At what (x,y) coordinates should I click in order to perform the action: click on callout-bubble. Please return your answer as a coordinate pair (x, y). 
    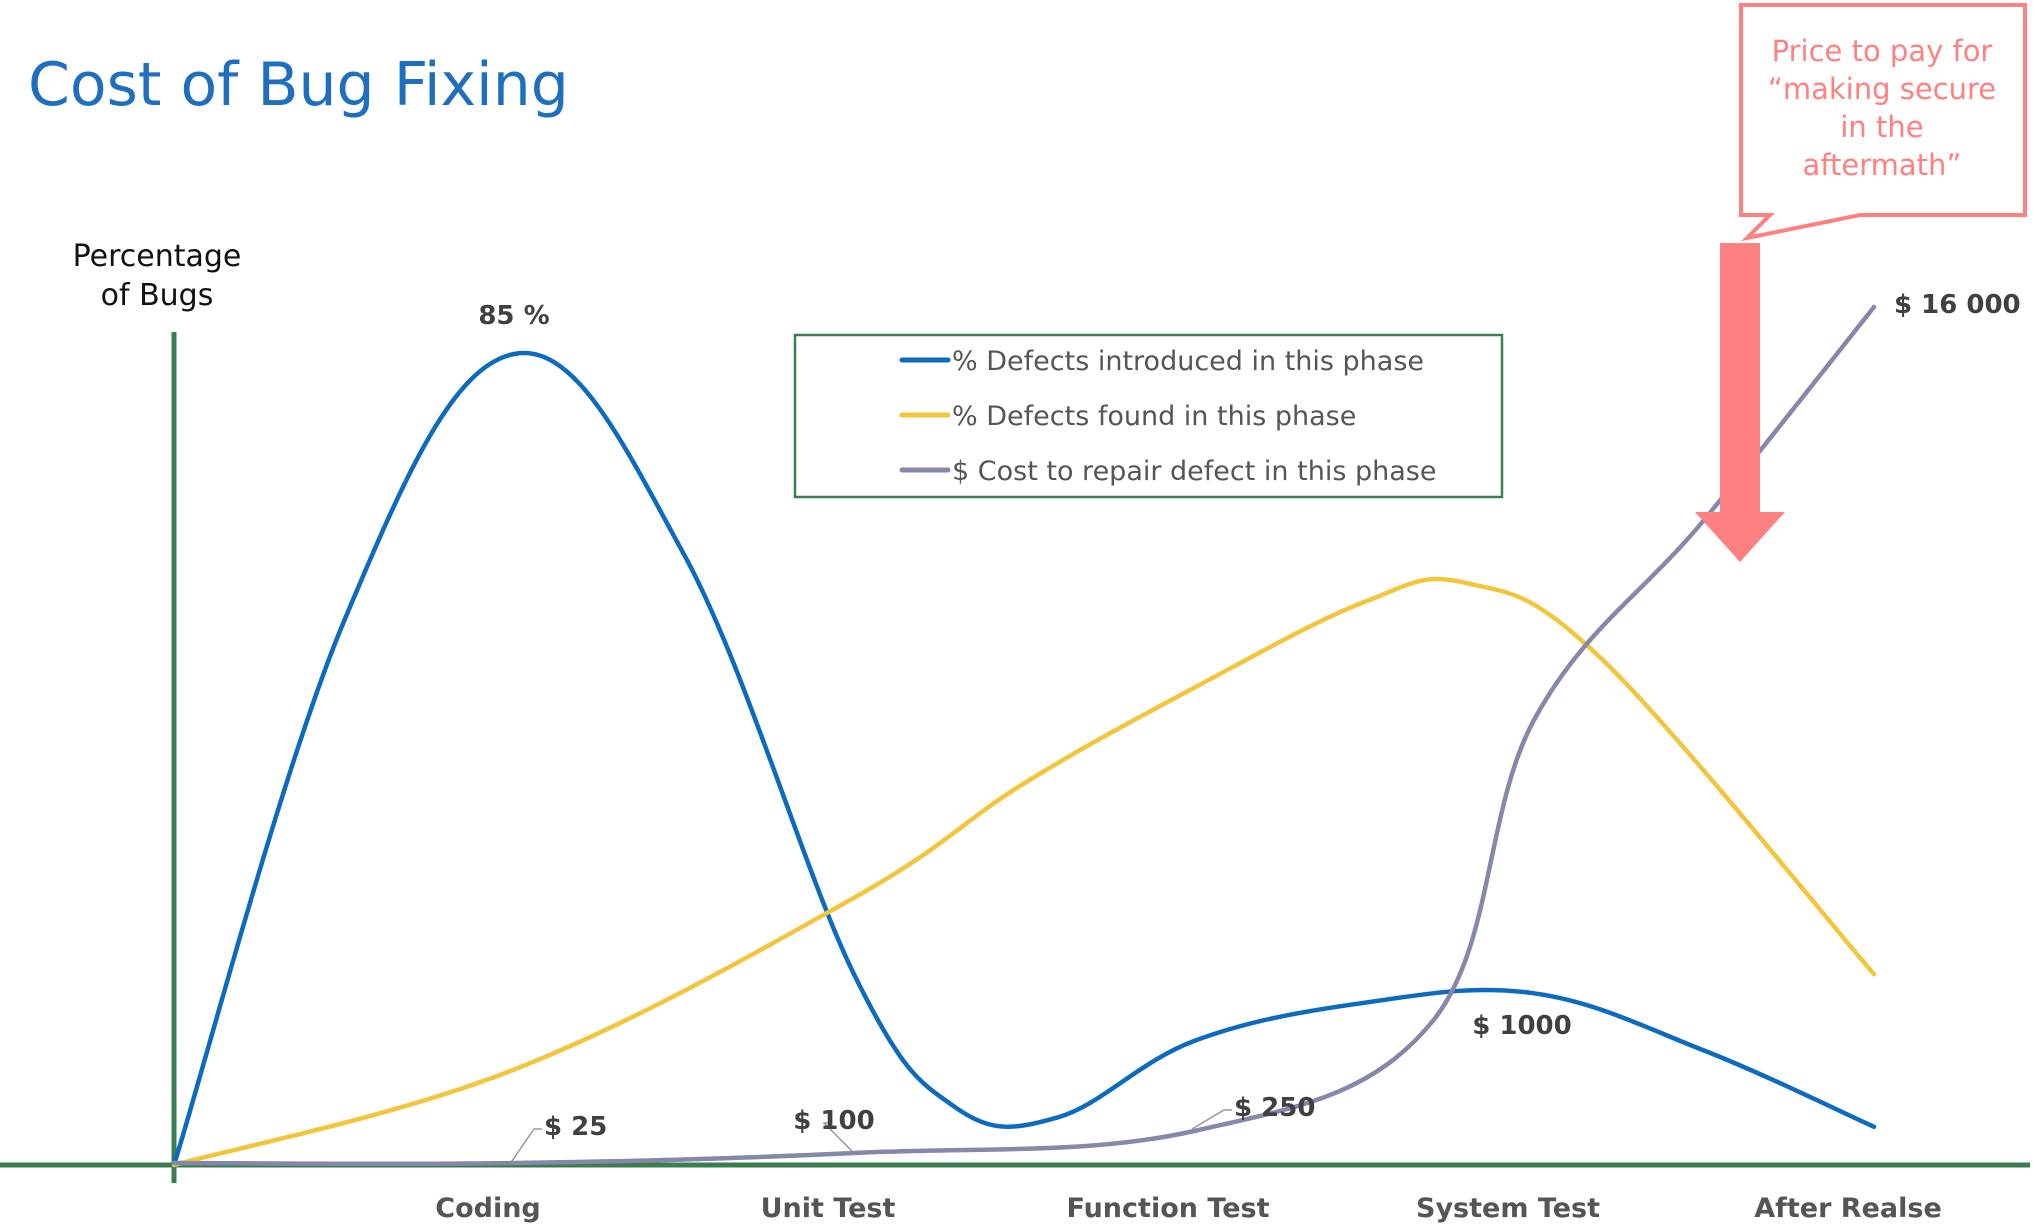
    Looking at the image, I should click on (1883, 122).